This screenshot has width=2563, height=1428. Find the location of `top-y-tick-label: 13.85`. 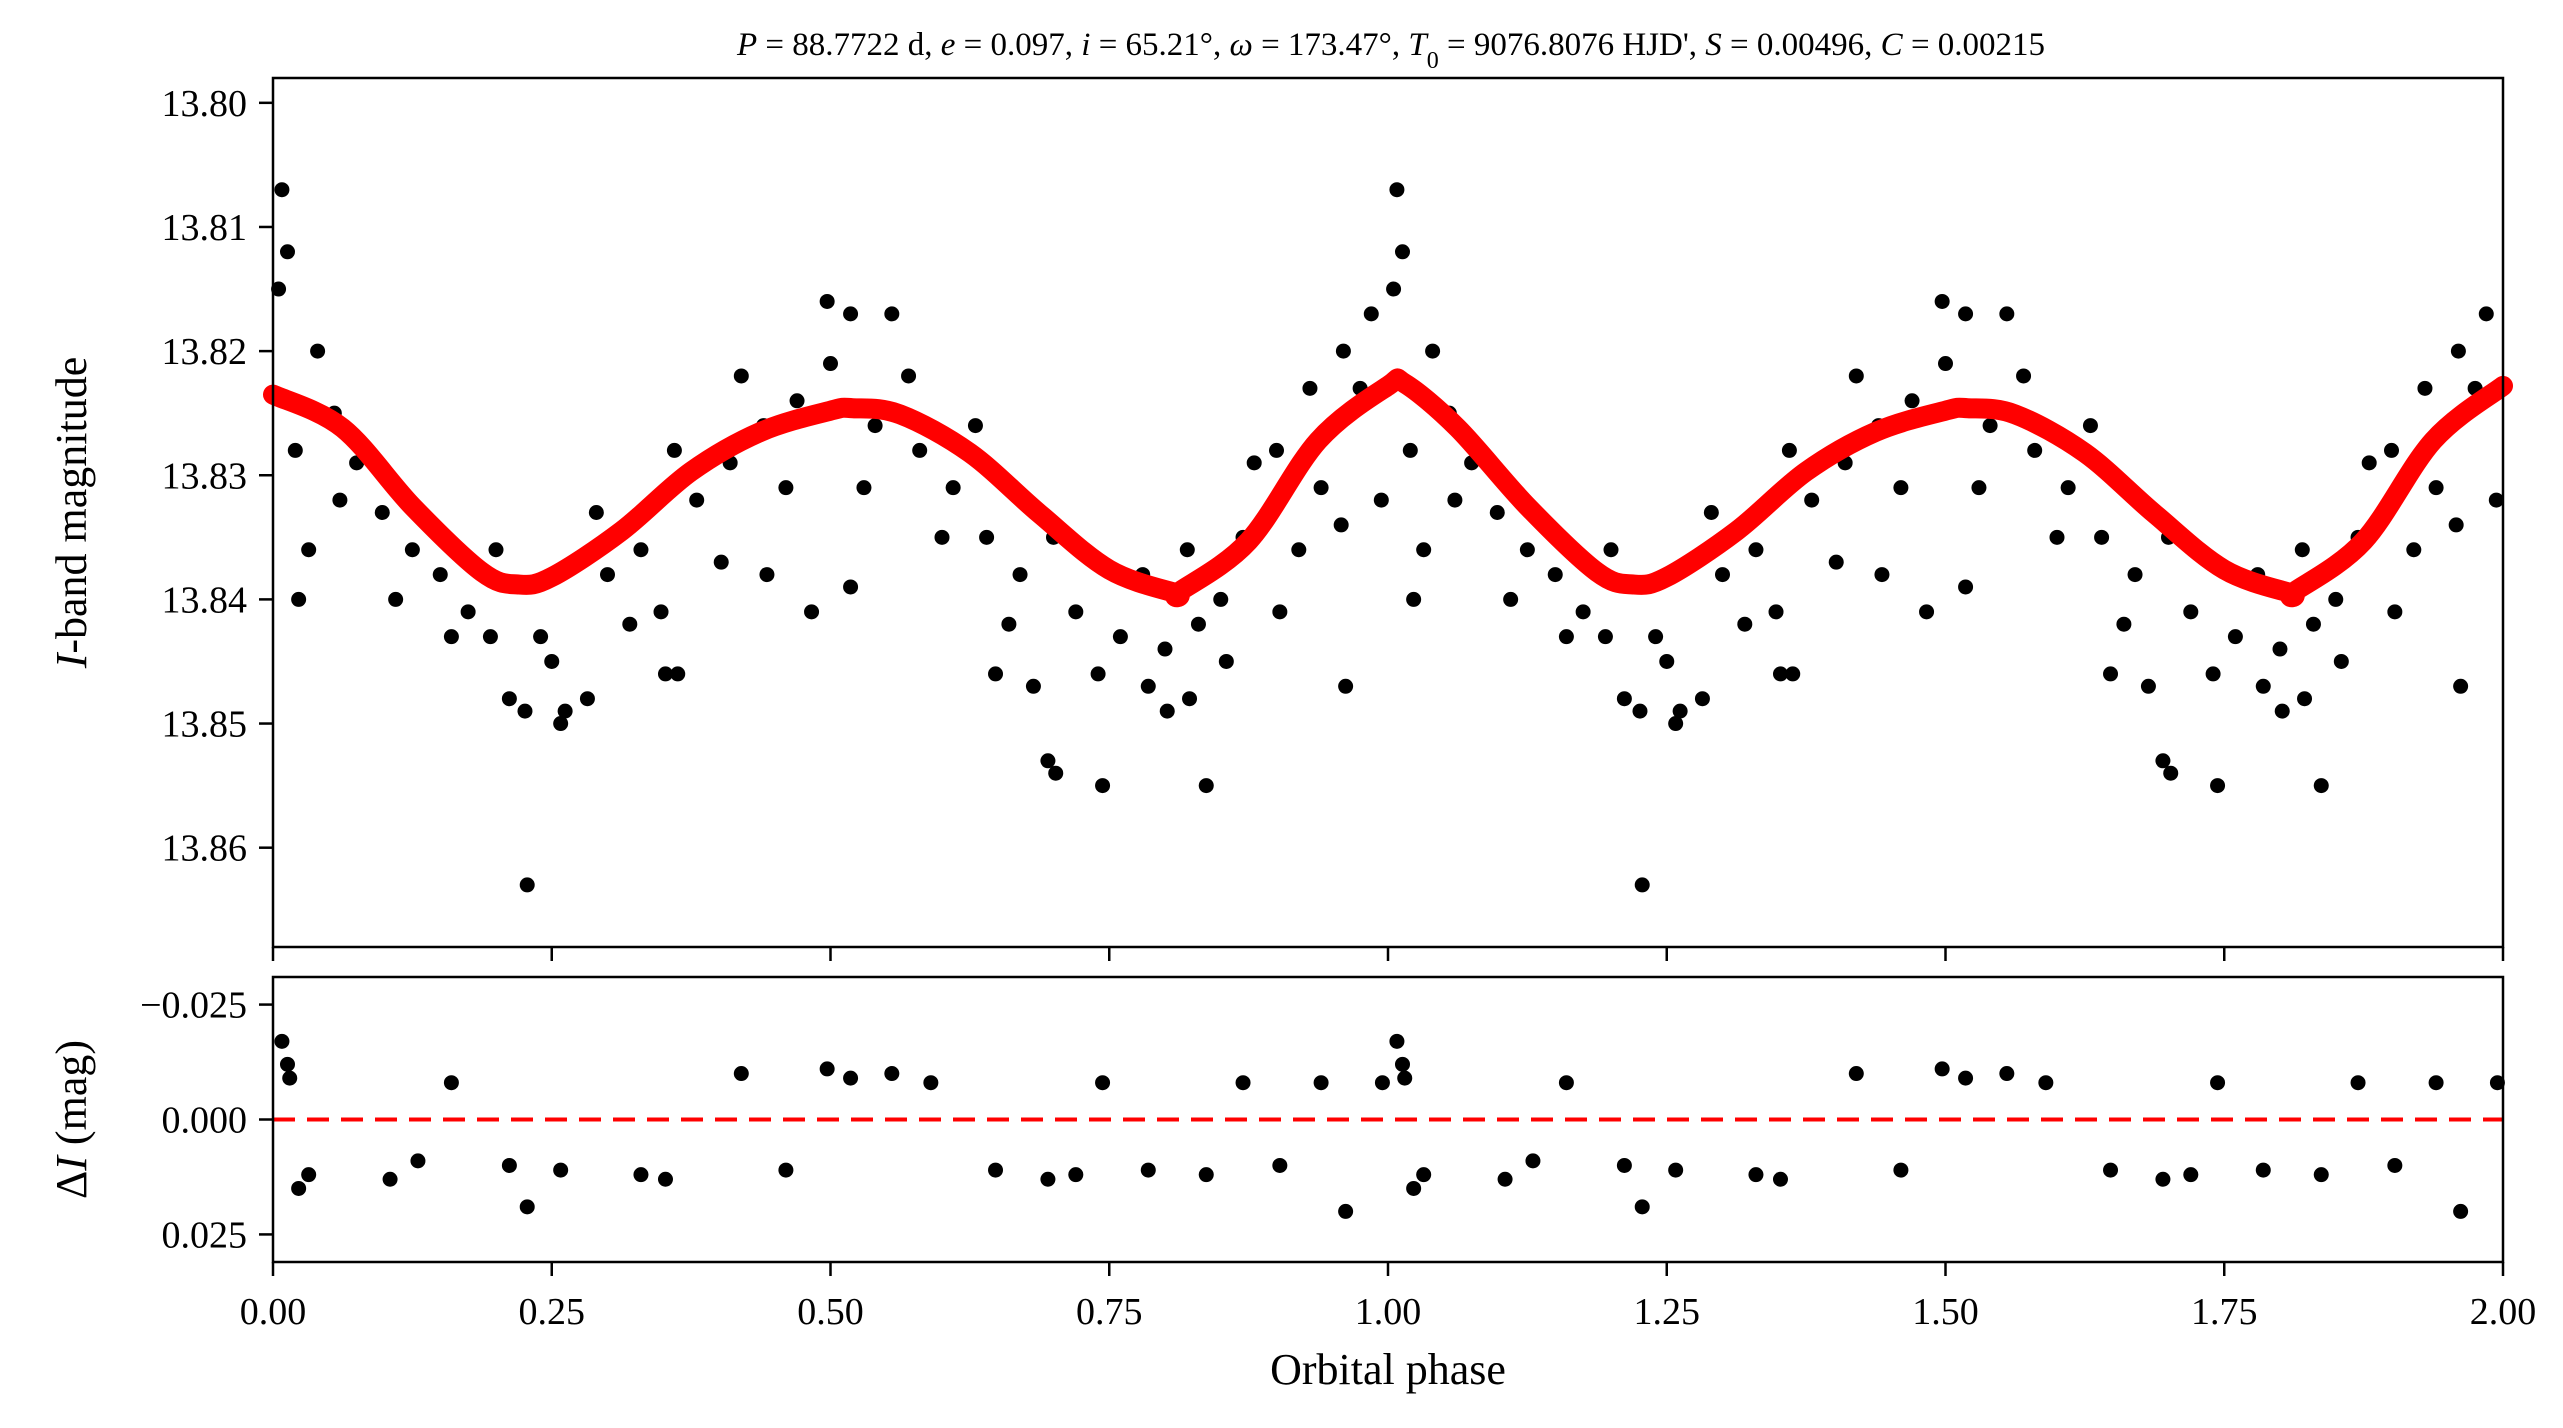

top-y-tick-label: 13.85 is located at coordinates (205, 725).